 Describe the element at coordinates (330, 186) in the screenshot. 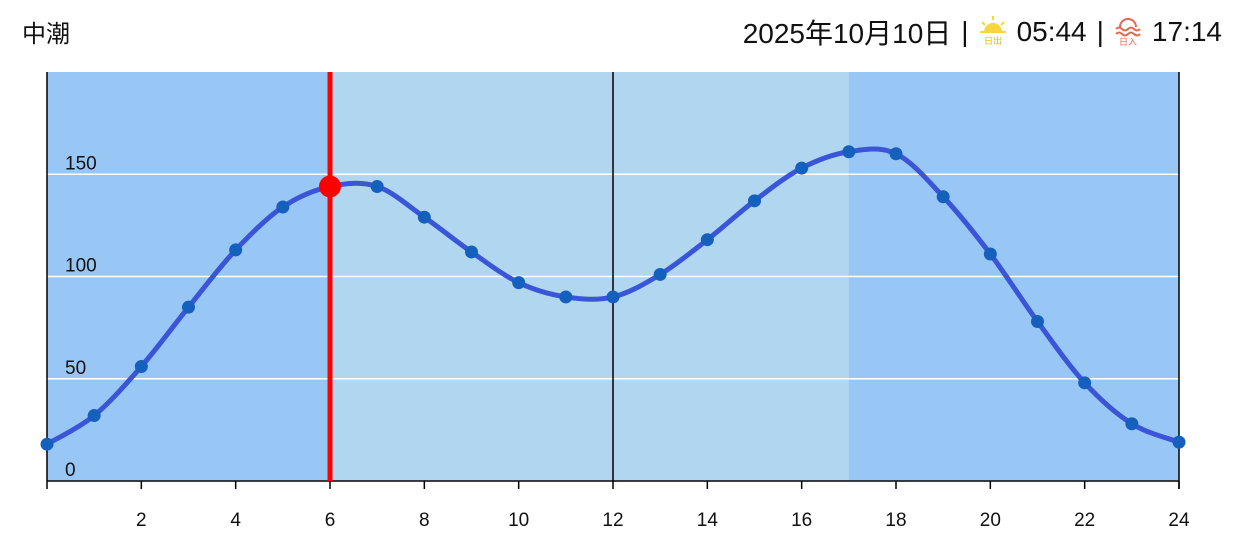

I see `current-point` at that location.